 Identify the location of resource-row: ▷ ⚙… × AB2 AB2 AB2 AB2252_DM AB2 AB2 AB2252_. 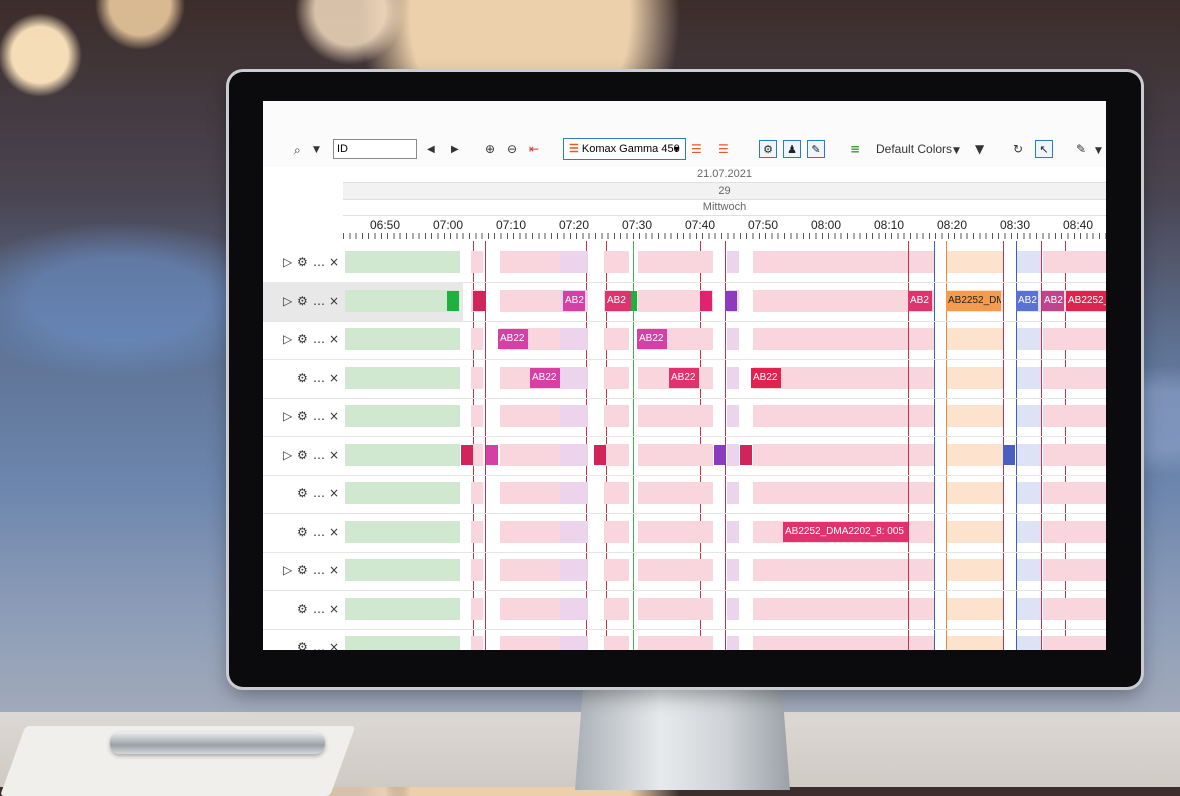
(684, 301).